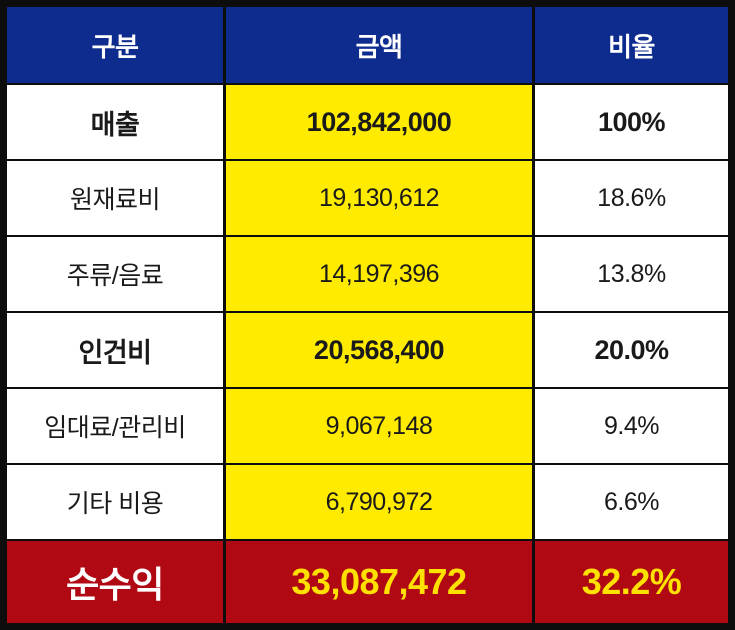  I want to click on row-amount-labor: 20,568,400, so click(379, 350).